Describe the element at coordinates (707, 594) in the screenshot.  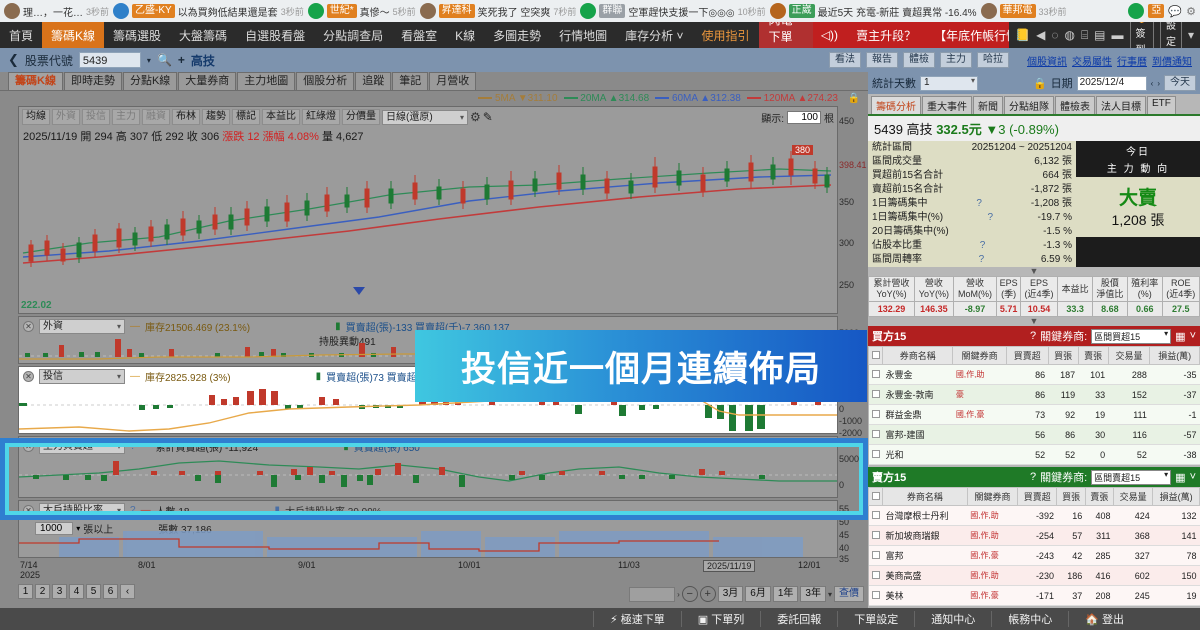
I see `zoom-in-icon: +` at that location.